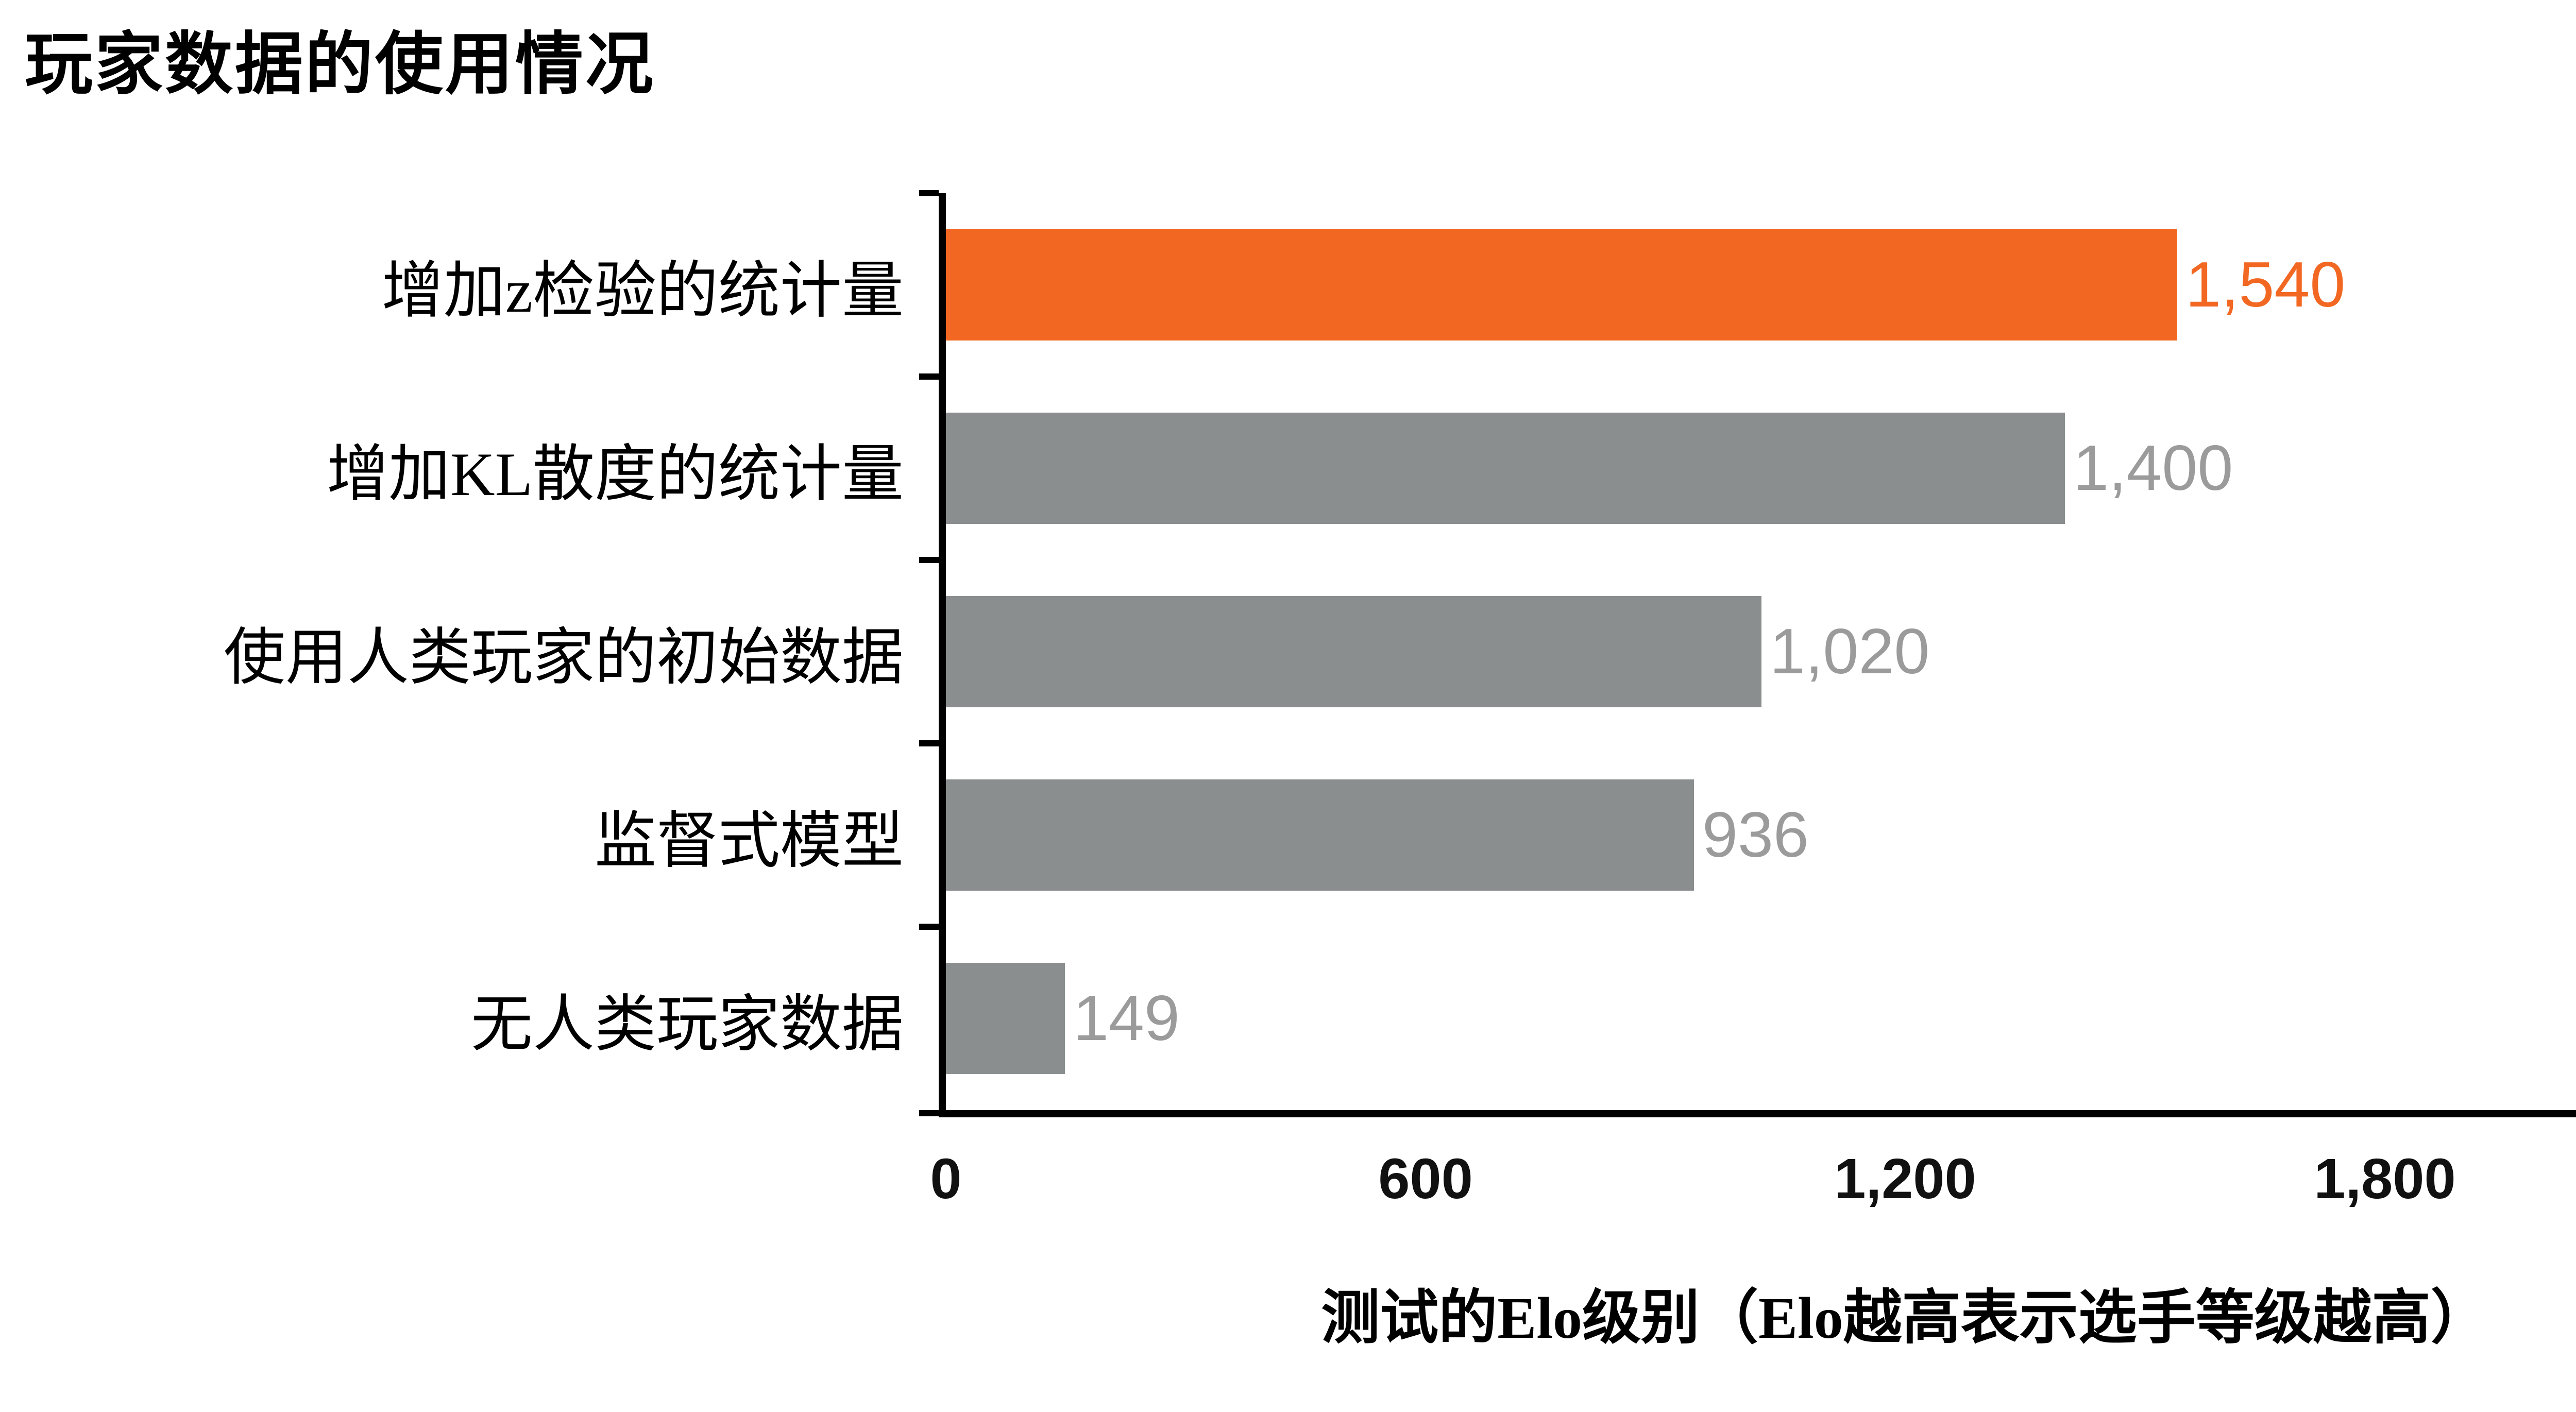 The width and height of the screenshot is (2576, 1412). What do you see at coordinates (1126, 1018) in the screenshot?
I see `value-label: 149` at bounding box center [1126, 1018].